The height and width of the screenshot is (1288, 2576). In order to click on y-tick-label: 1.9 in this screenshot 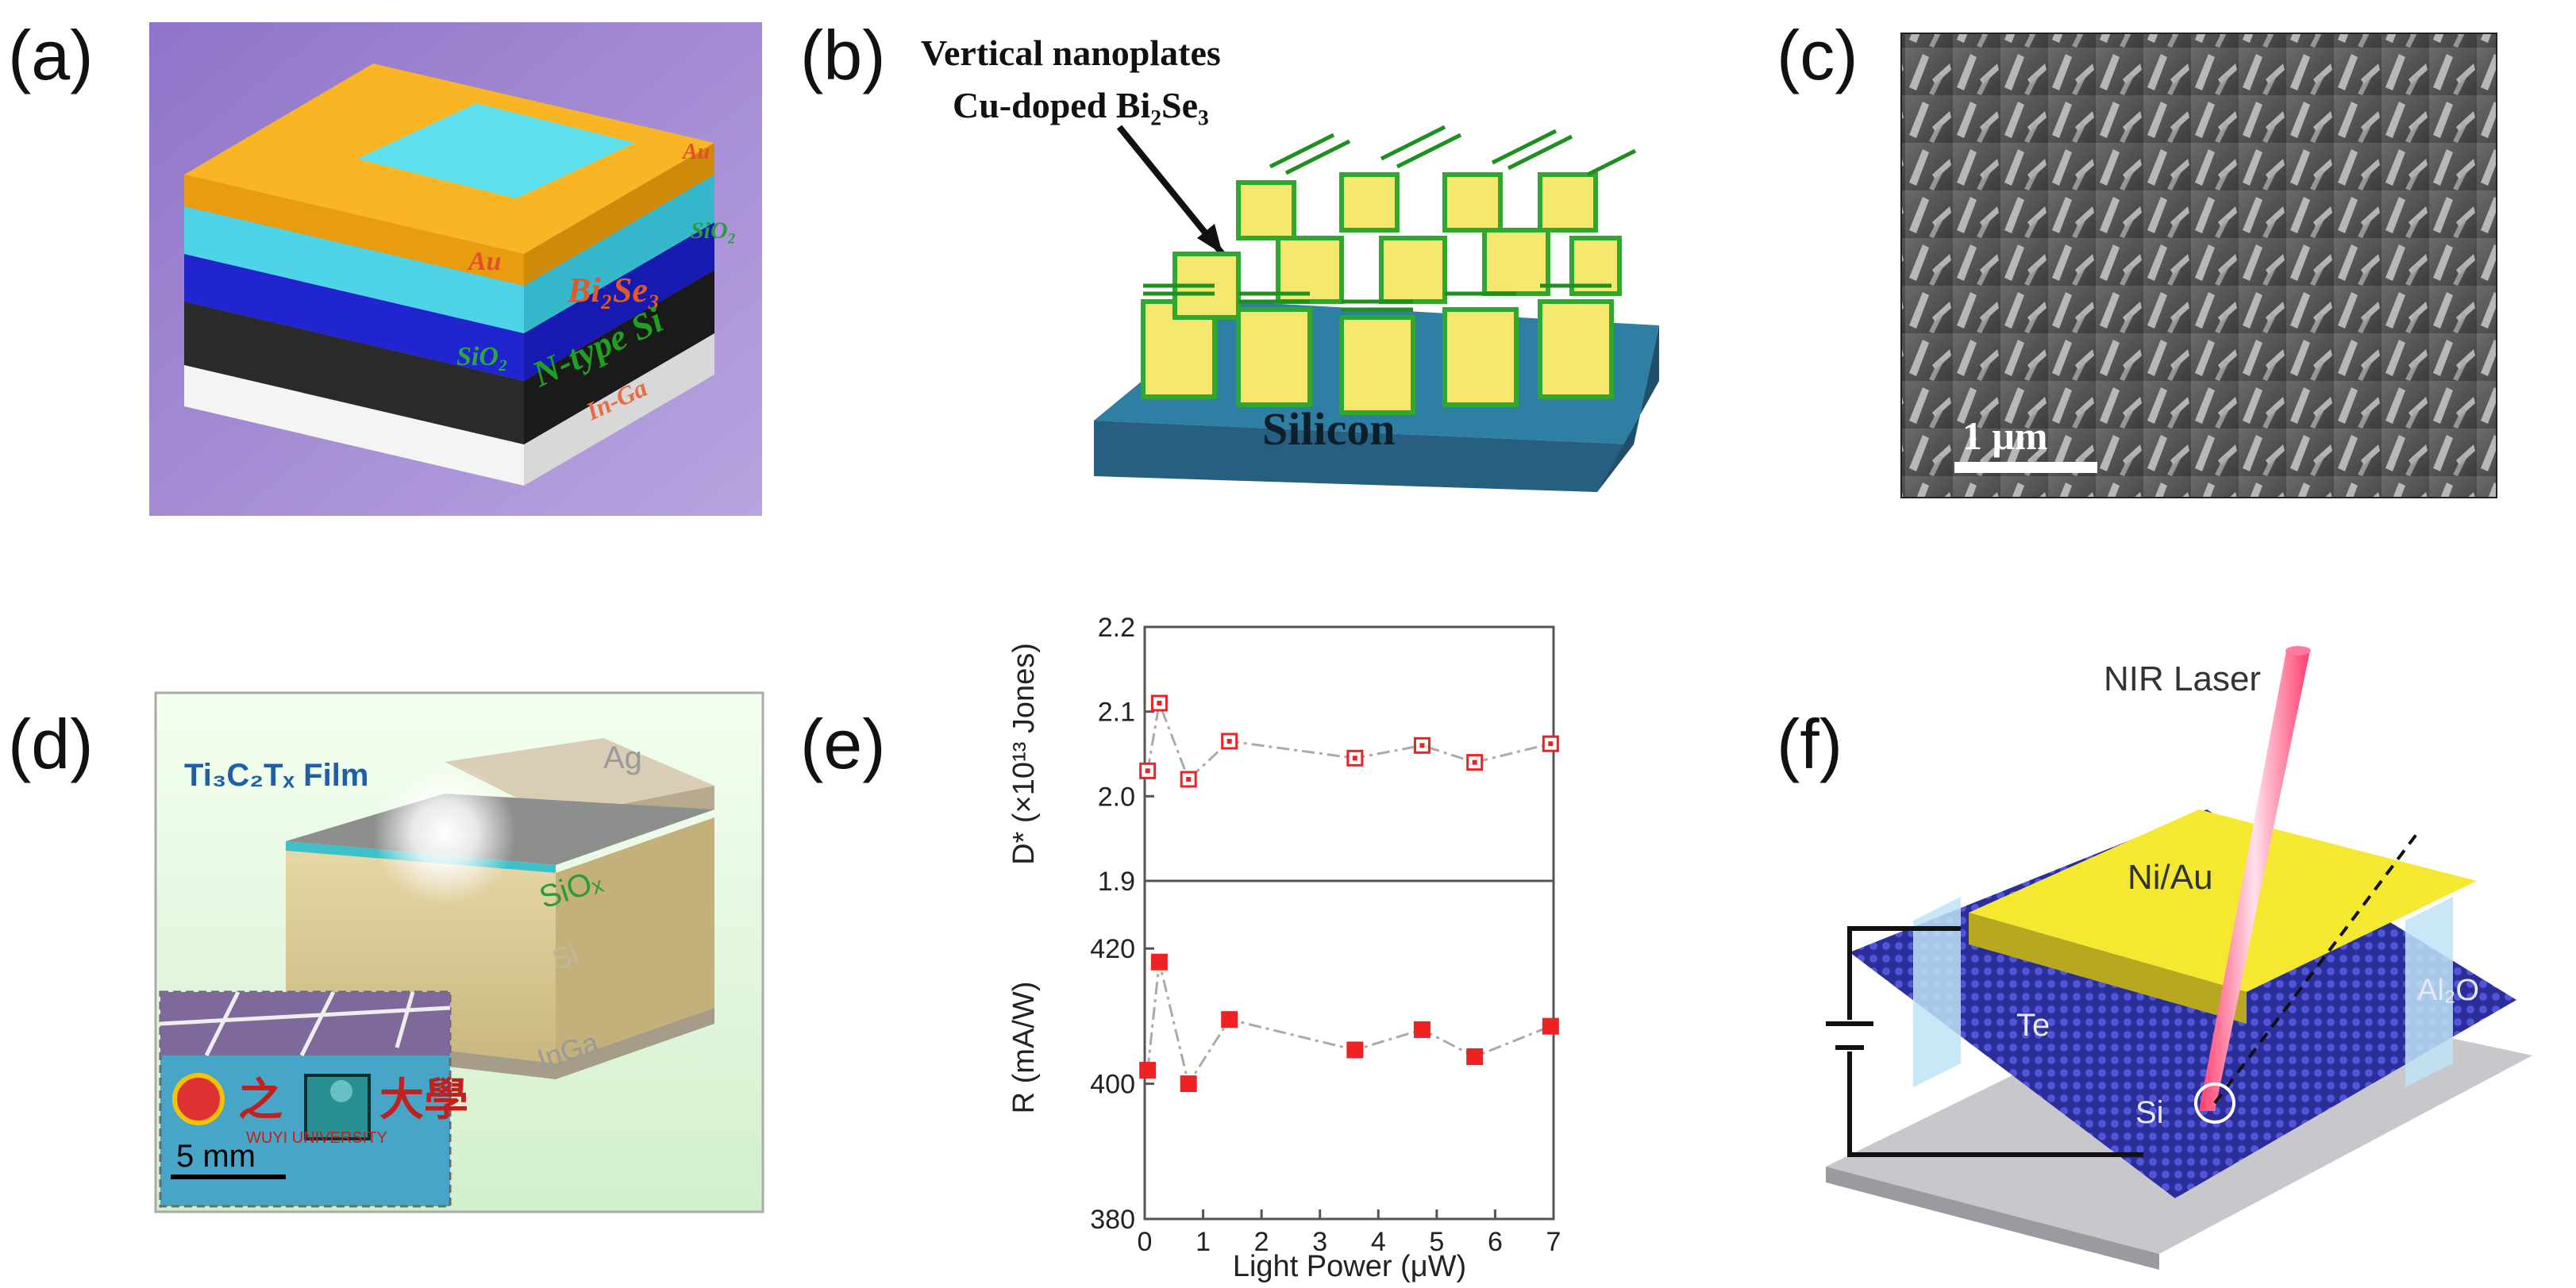, I will do `click(1116, 882)`.